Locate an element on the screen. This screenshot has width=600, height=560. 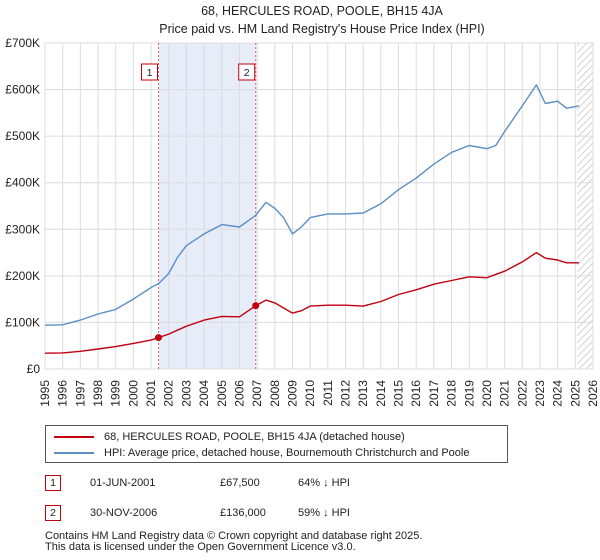
x-tick-label: 1997 is located at coordinates (80, 393).